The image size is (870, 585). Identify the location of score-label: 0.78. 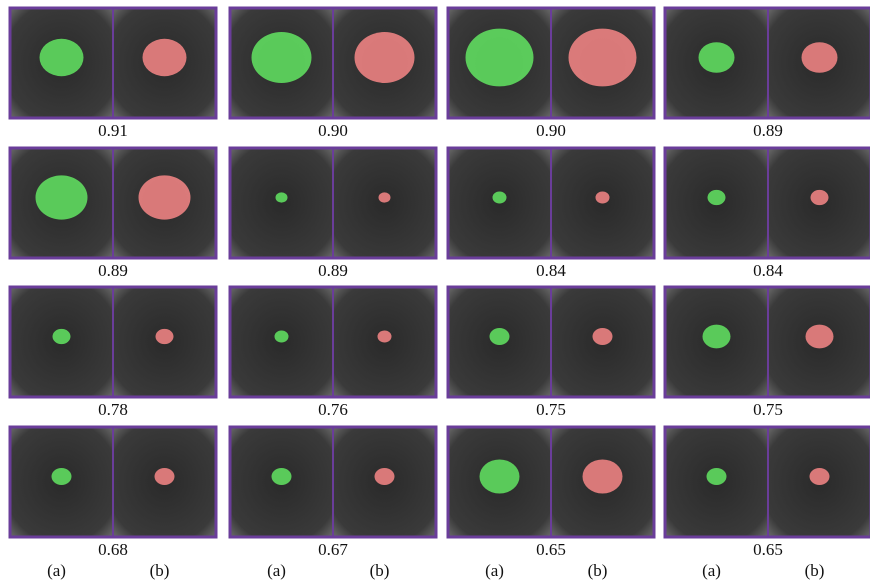
(113, 409).